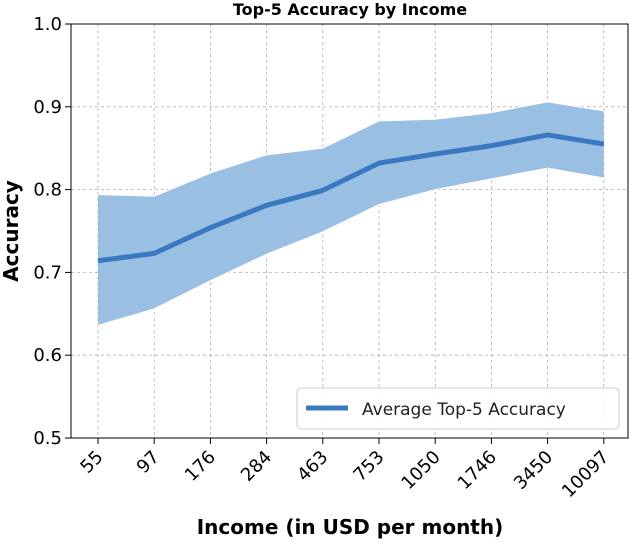  What do you see at coordinates (533, 470) in the screenshot?
I see `x-tick-label: 3450` at bounding box center [533, 470].